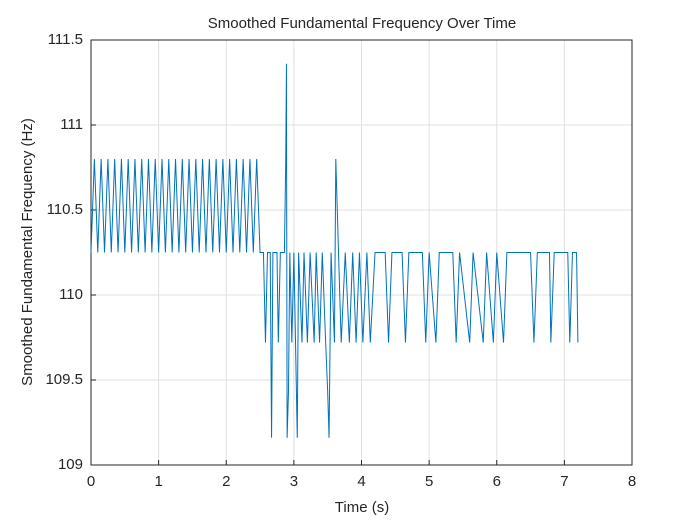  I want to click on x-tick-label: 8, so click(632, 481).